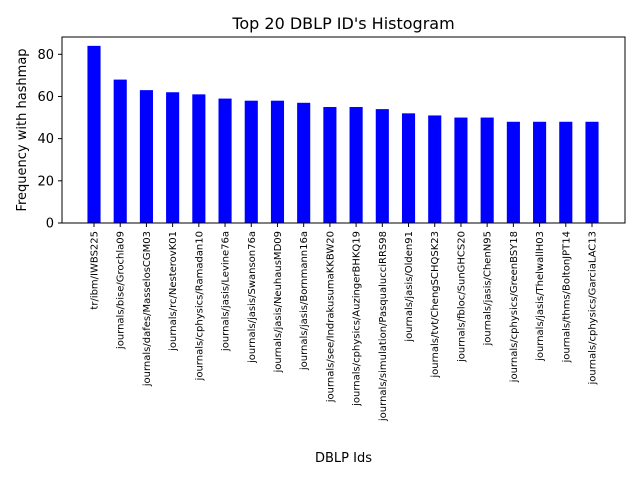 Image resolution: width=640 pixels, height=480 pixels. Describe the element at coordinates (342, 23) in the screenshot. I see `chart-title: Top 20 DBLP ID's Histogram` at that location.